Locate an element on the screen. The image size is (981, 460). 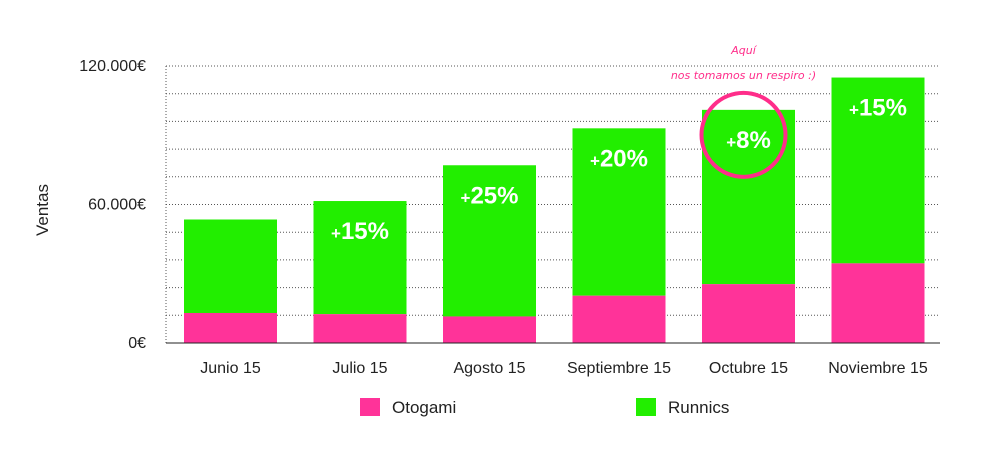
growth-label: +20% is located at coordinates (619, 158).